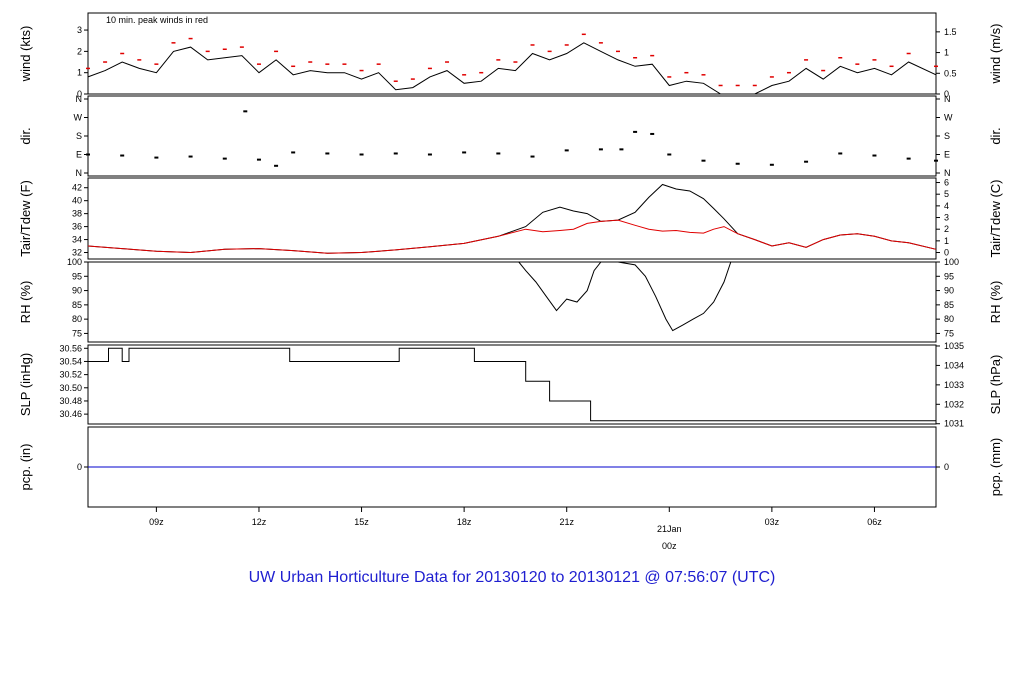 The image size is (1024, 700). Describe the element at coordinates (946, 206) in the screenshot. I see `y-tick-label-right: 4` at that location.